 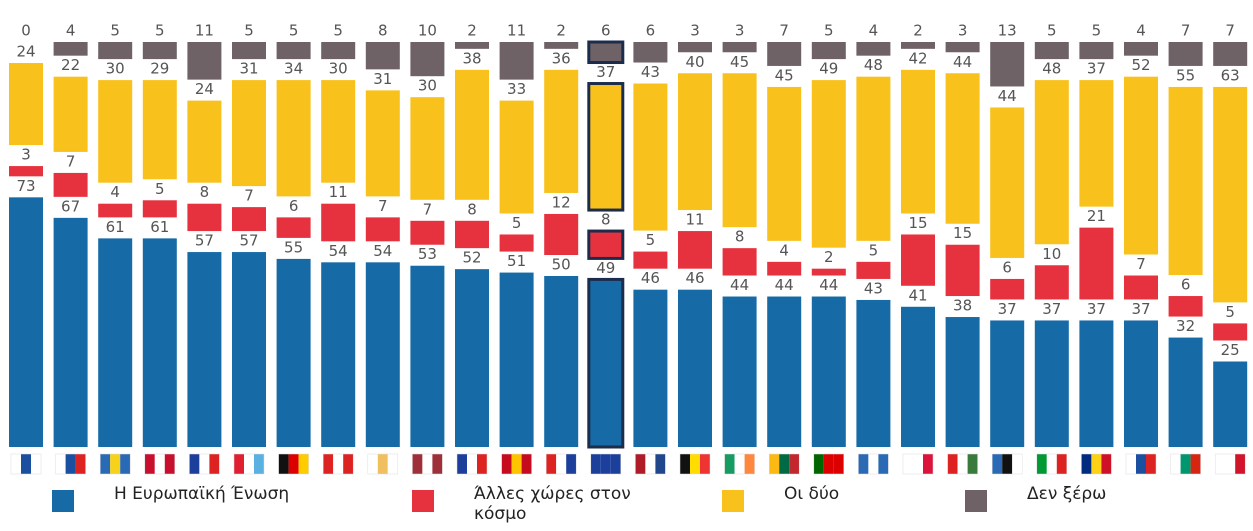 What do you see at coordinates (873, 65) in the screenshot?
I see `value-label: 48` at bounding box center [873, 65].